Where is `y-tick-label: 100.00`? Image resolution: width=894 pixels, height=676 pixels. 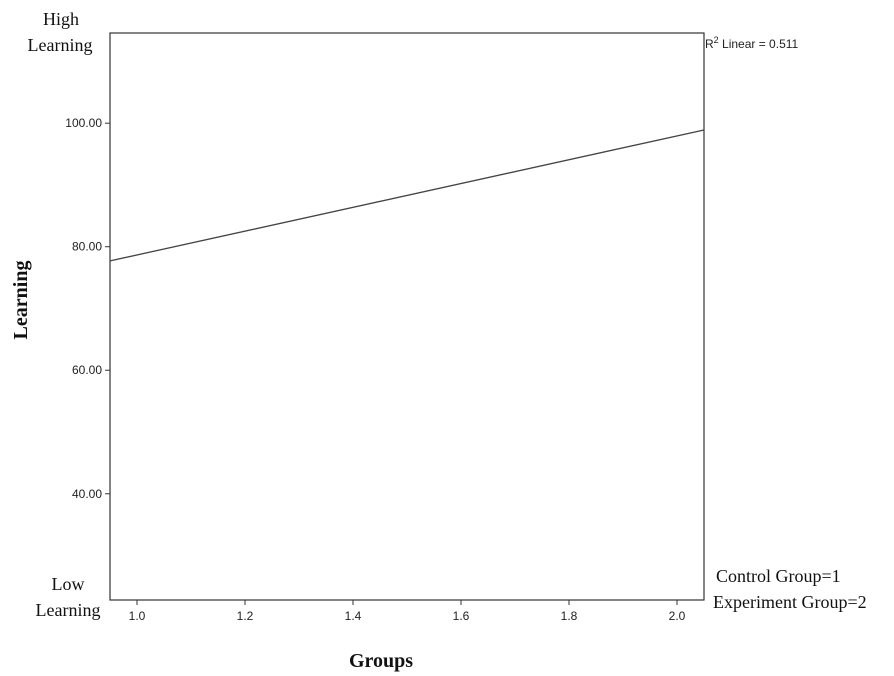 y-tick-label: 100.00 is located at coordinates (83, 123).